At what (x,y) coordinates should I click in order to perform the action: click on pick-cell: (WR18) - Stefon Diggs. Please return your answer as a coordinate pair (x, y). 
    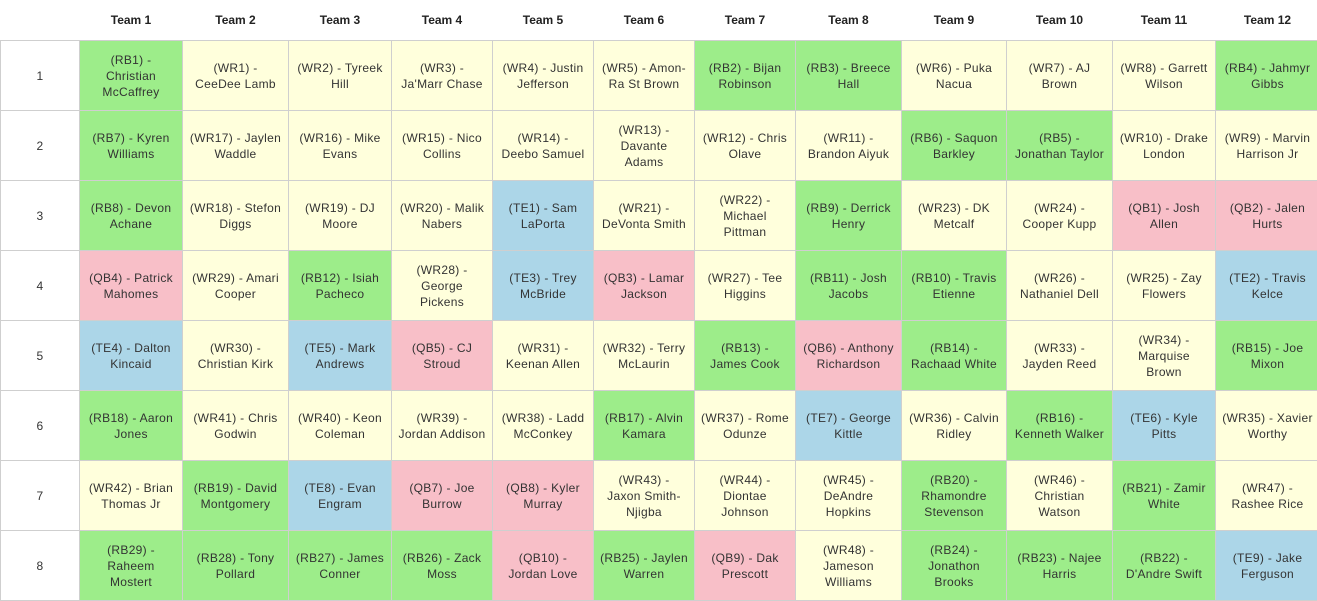
    Looking at the image, I should click on (236, 216).